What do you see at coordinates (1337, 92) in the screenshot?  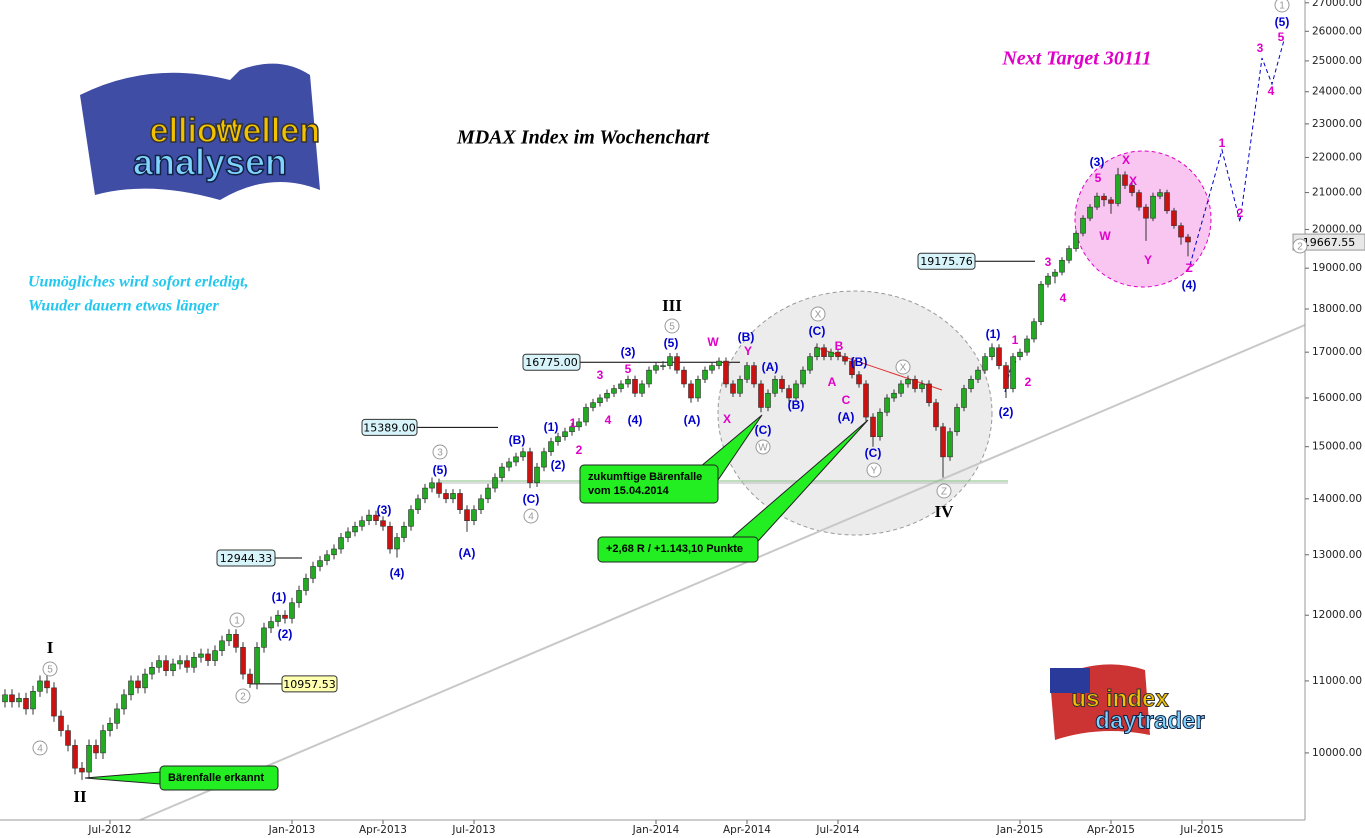 I see `y-tick-label: 24000.00` at bounding box center [1337, 92].